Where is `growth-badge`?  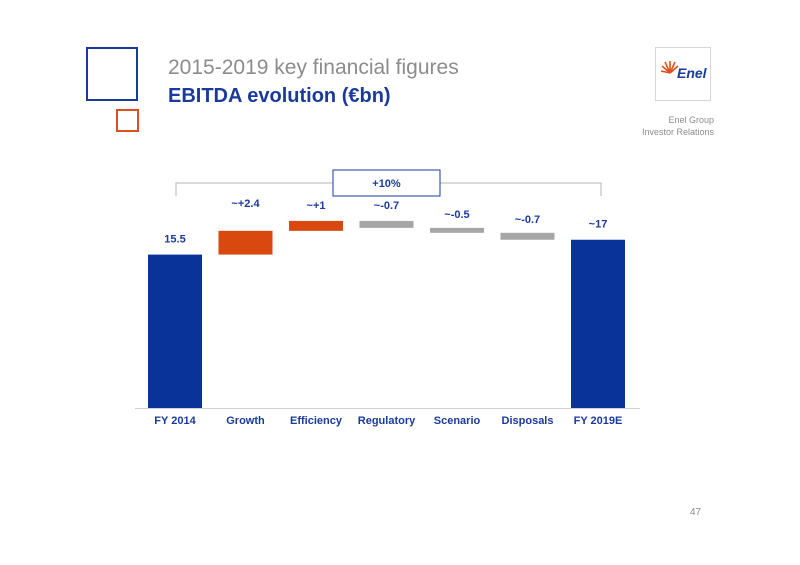
growth-badge is located at coordinates (386, 183).